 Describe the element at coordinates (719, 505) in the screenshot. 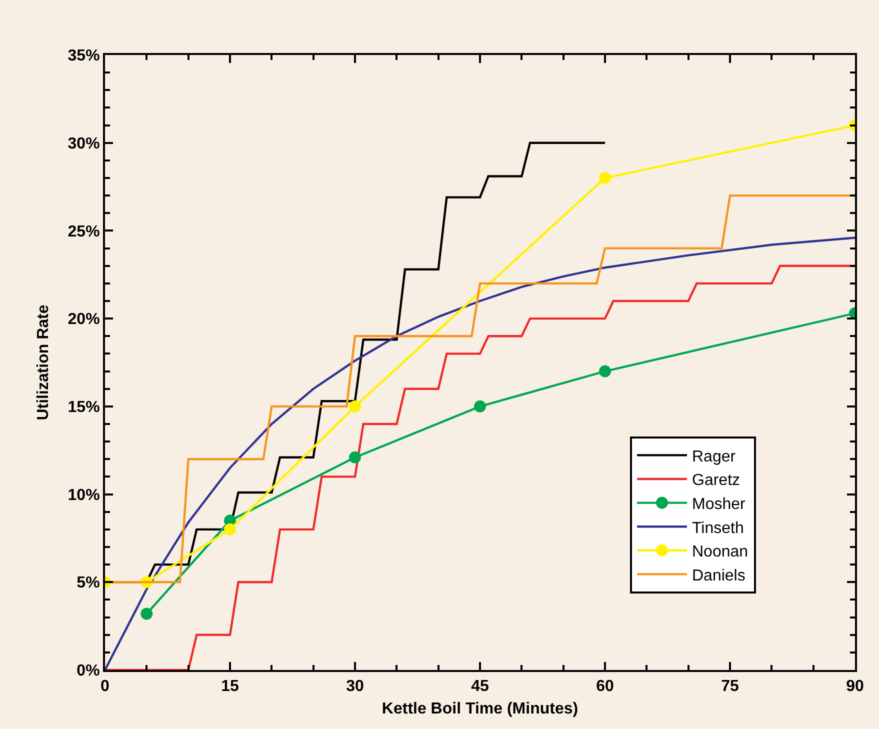

I see `legend-label: Mosher` at that location.